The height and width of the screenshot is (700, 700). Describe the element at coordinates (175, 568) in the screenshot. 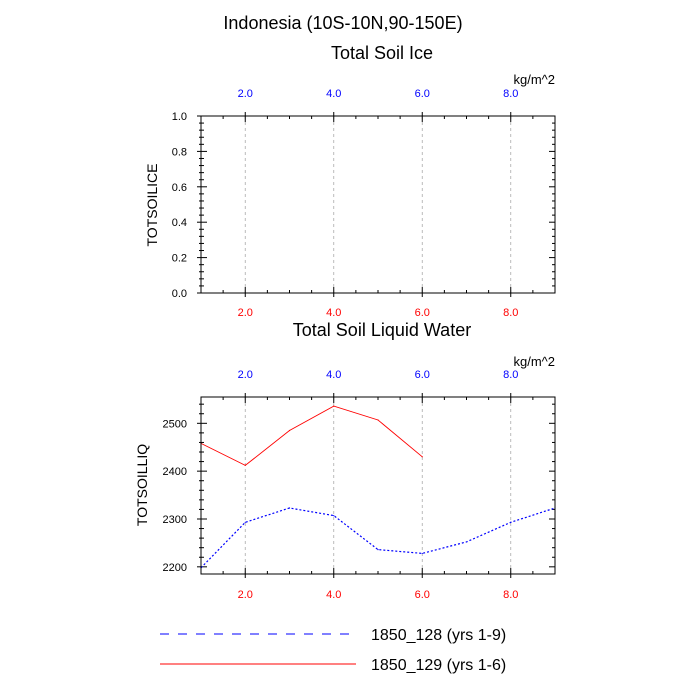

I see `y-tick-label: 2200` at that location.